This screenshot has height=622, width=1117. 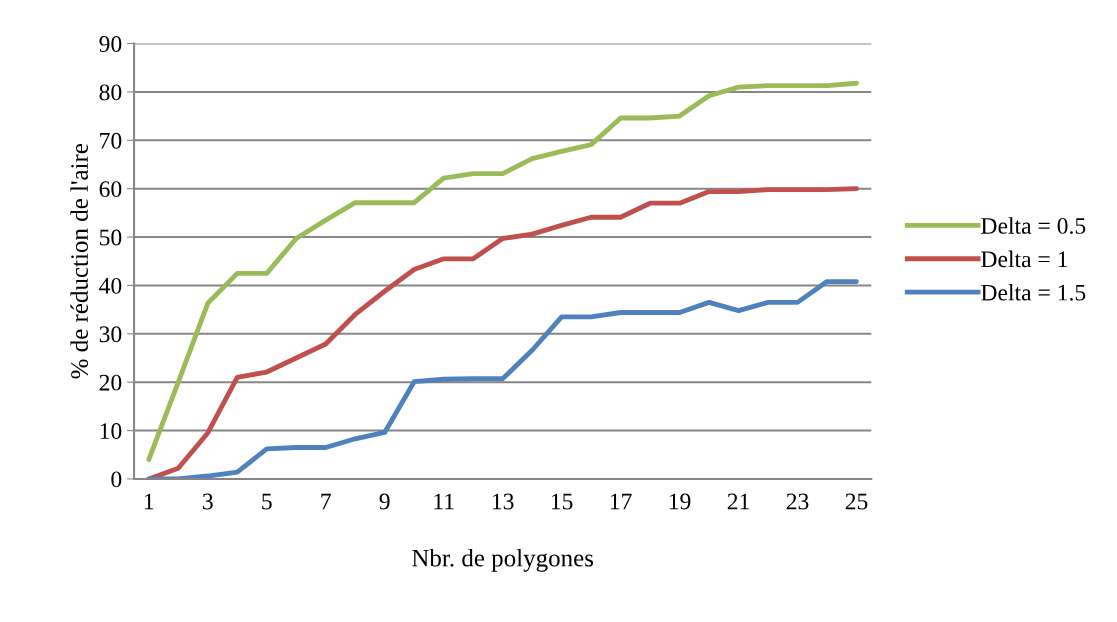 I want to click on x-tick-label: 11, so click(x=444, y=501).